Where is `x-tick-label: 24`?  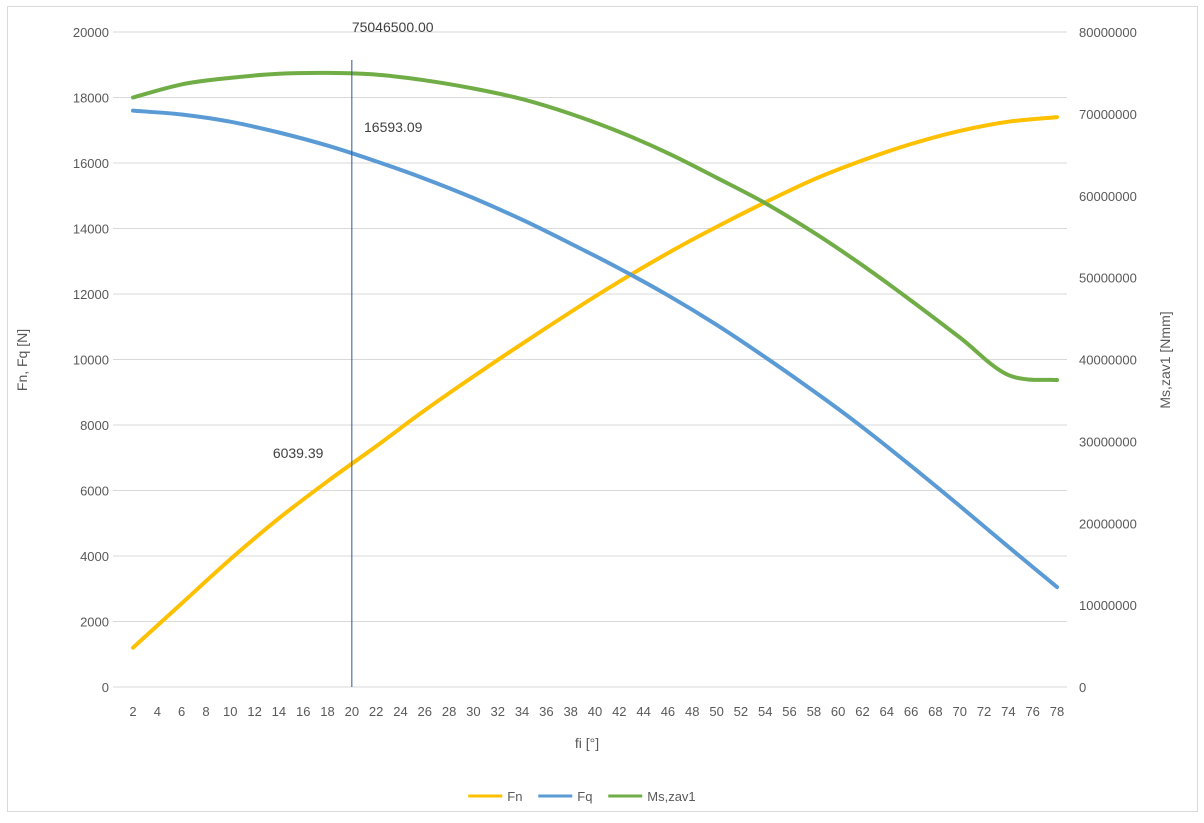
x-tick-label: 24 is located at coordinates (400, 711).